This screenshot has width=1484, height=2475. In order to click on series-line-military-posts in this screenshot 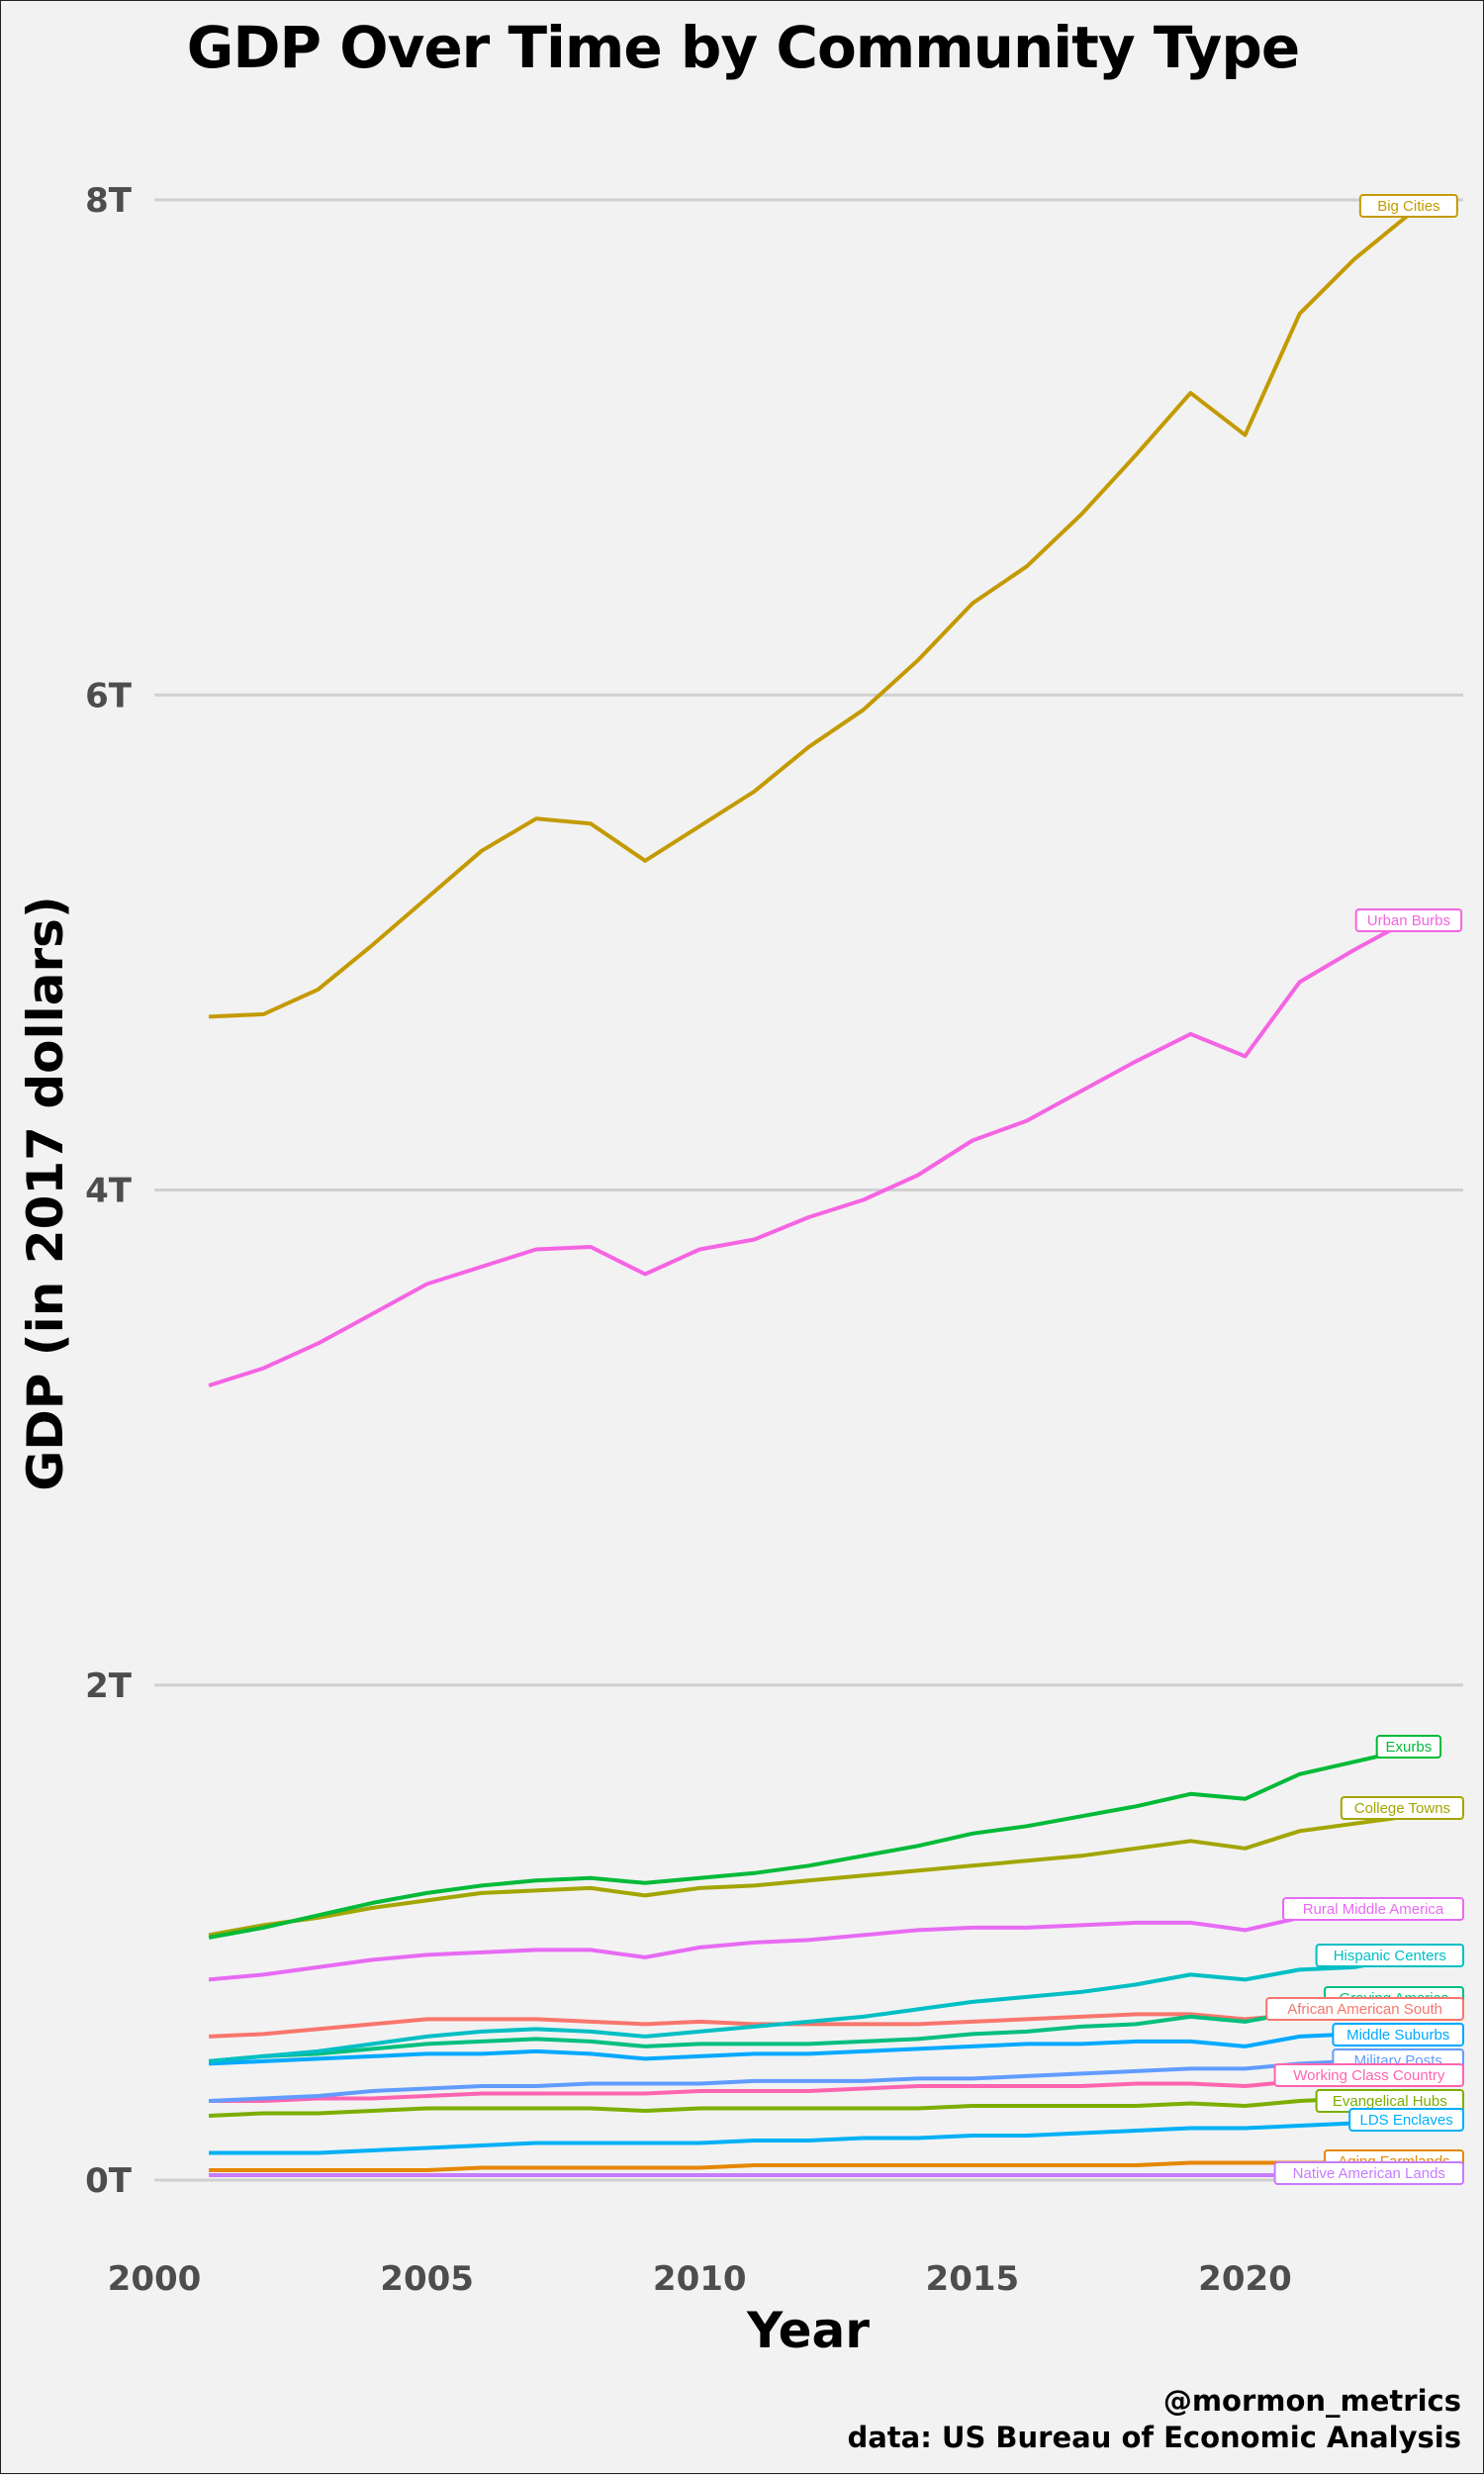, I will do `click(809, 2080)`.